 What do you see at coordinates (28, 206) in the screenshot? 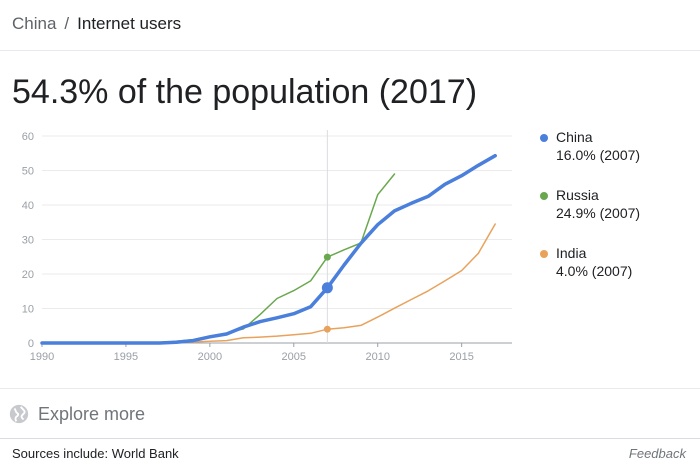
I see `y-tick-label: 40` at bounding box center [28, 206].